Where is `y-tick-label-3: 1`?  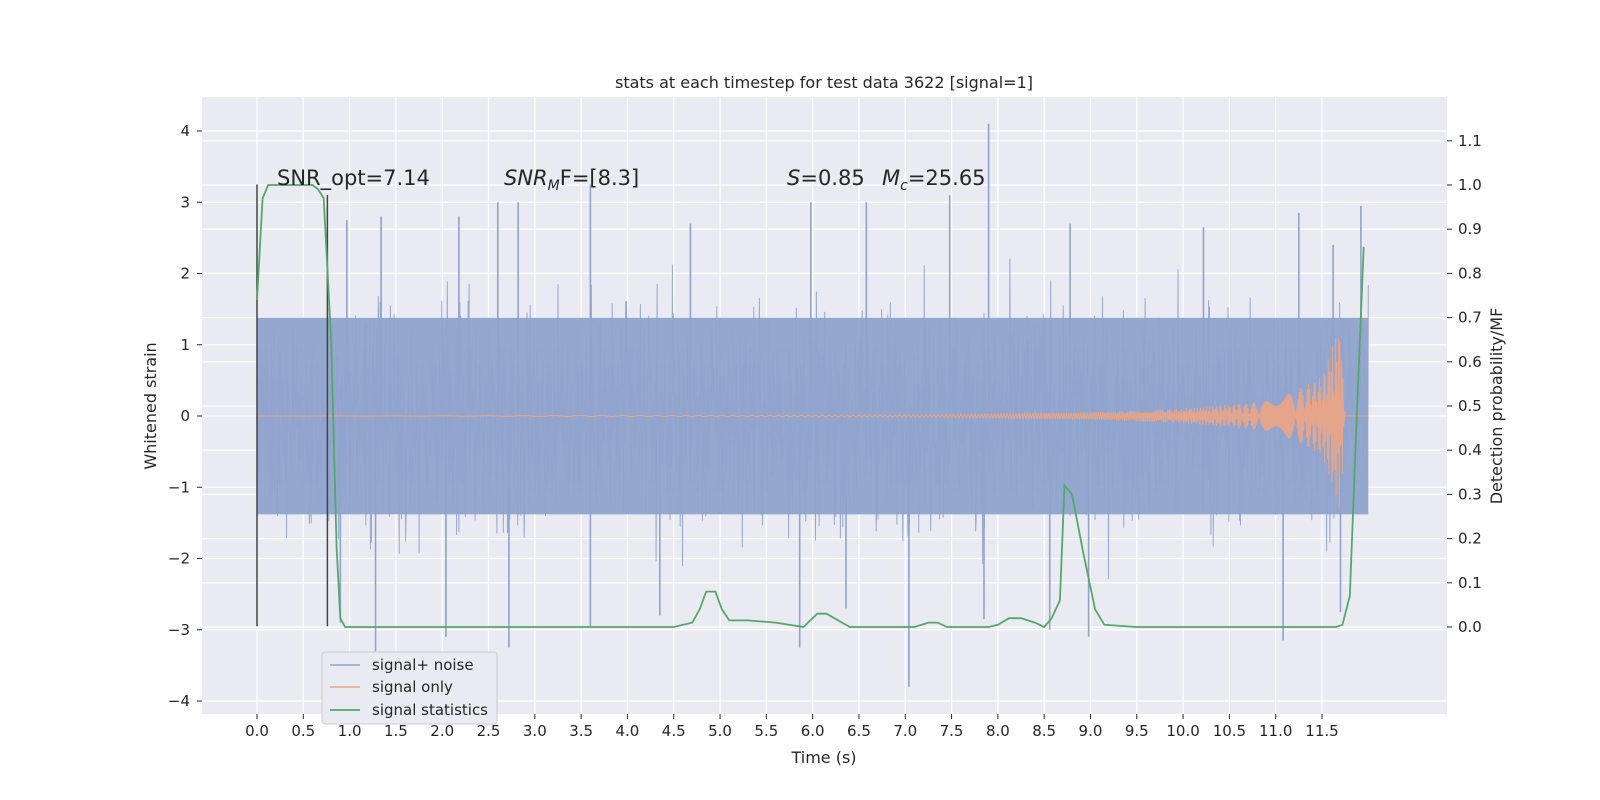
y-tick-label-3: 1 is located at coordinates (185, 345).